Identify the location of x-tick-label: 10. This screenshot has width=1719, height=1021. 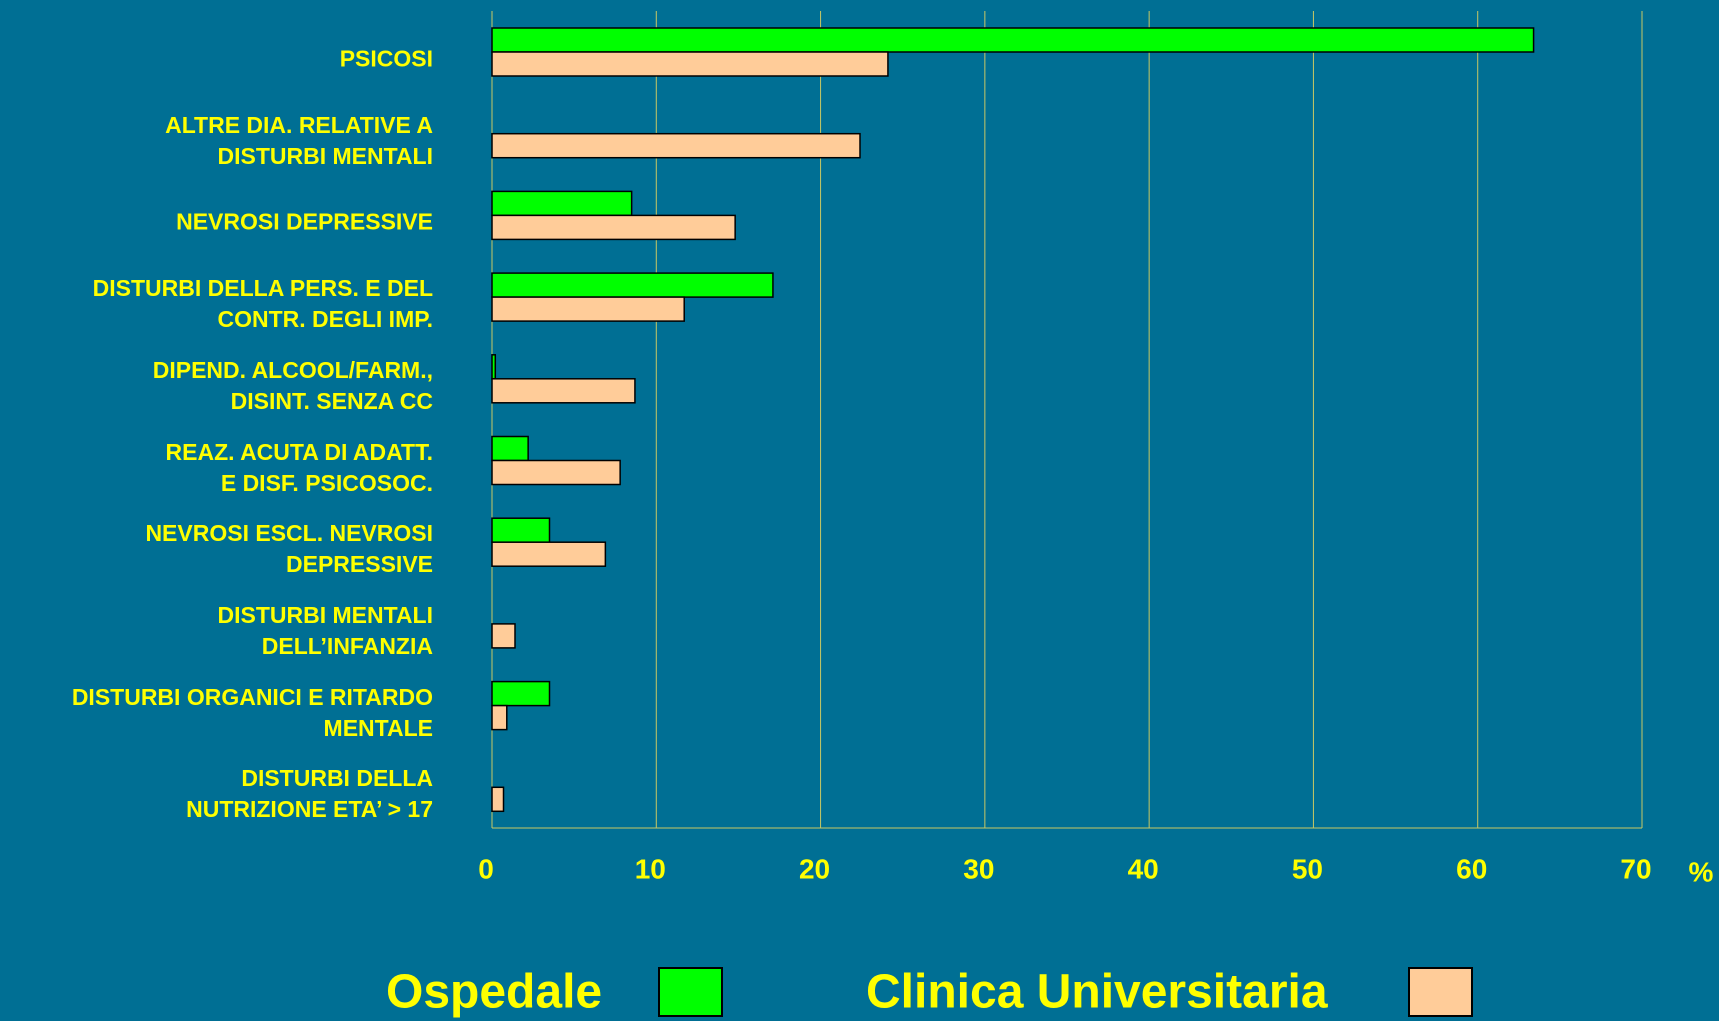
(650, 868).